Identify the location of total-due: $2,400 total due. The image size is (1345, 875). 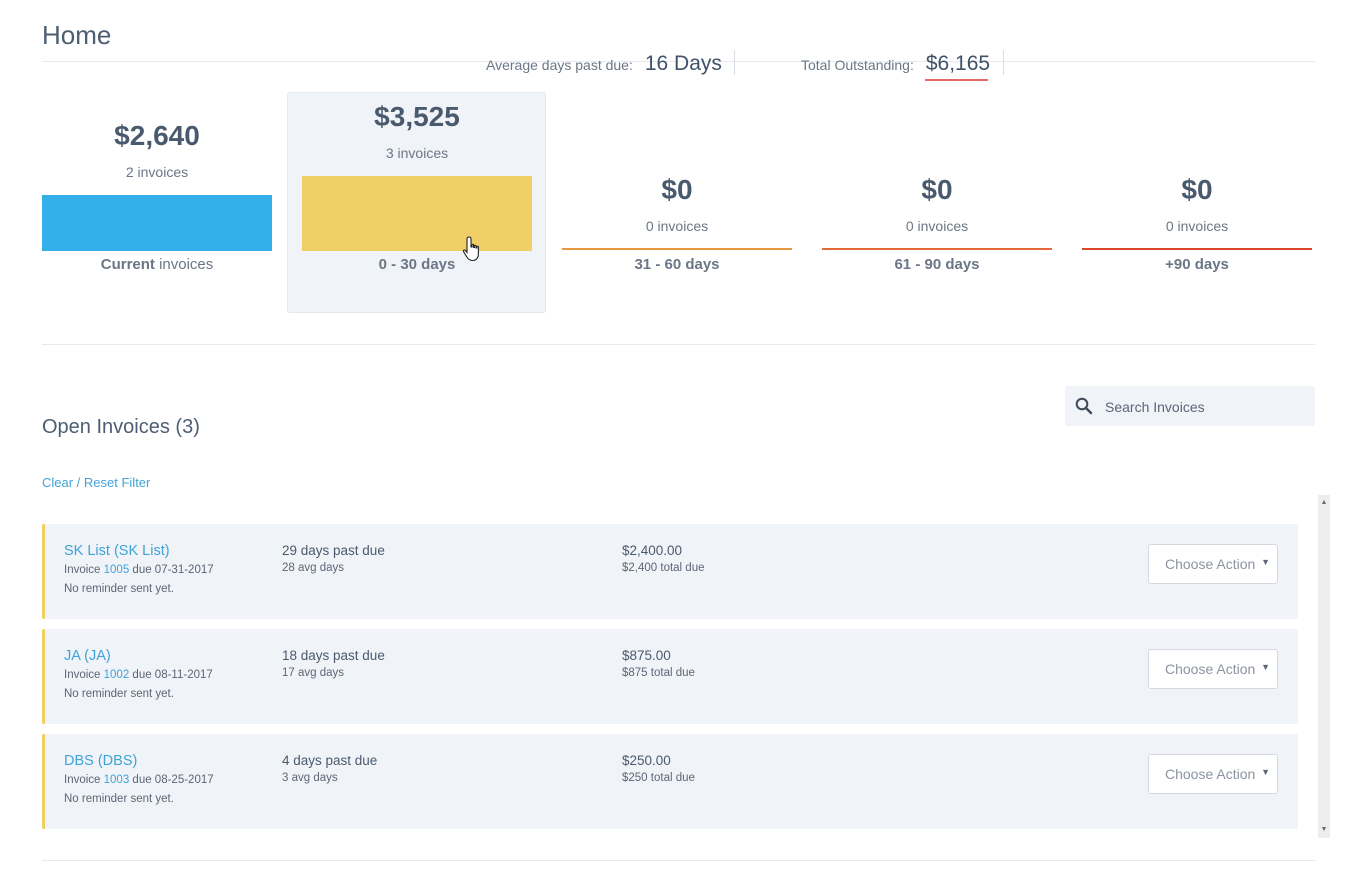
(663, 568).